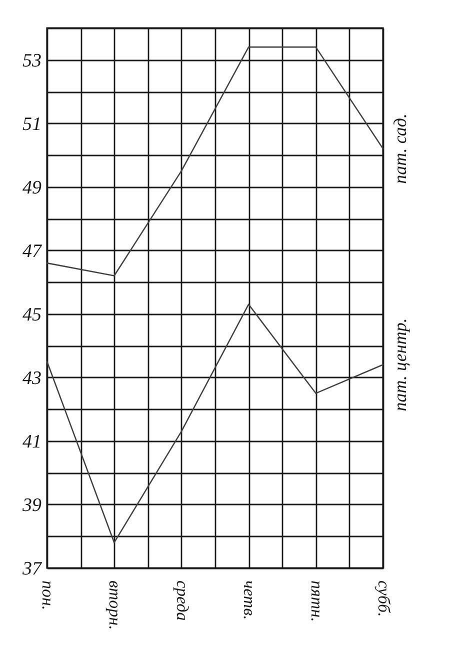 This screenshot has height=651, width=459. I want to click on y-tick-label: 37, so click(32, 569).